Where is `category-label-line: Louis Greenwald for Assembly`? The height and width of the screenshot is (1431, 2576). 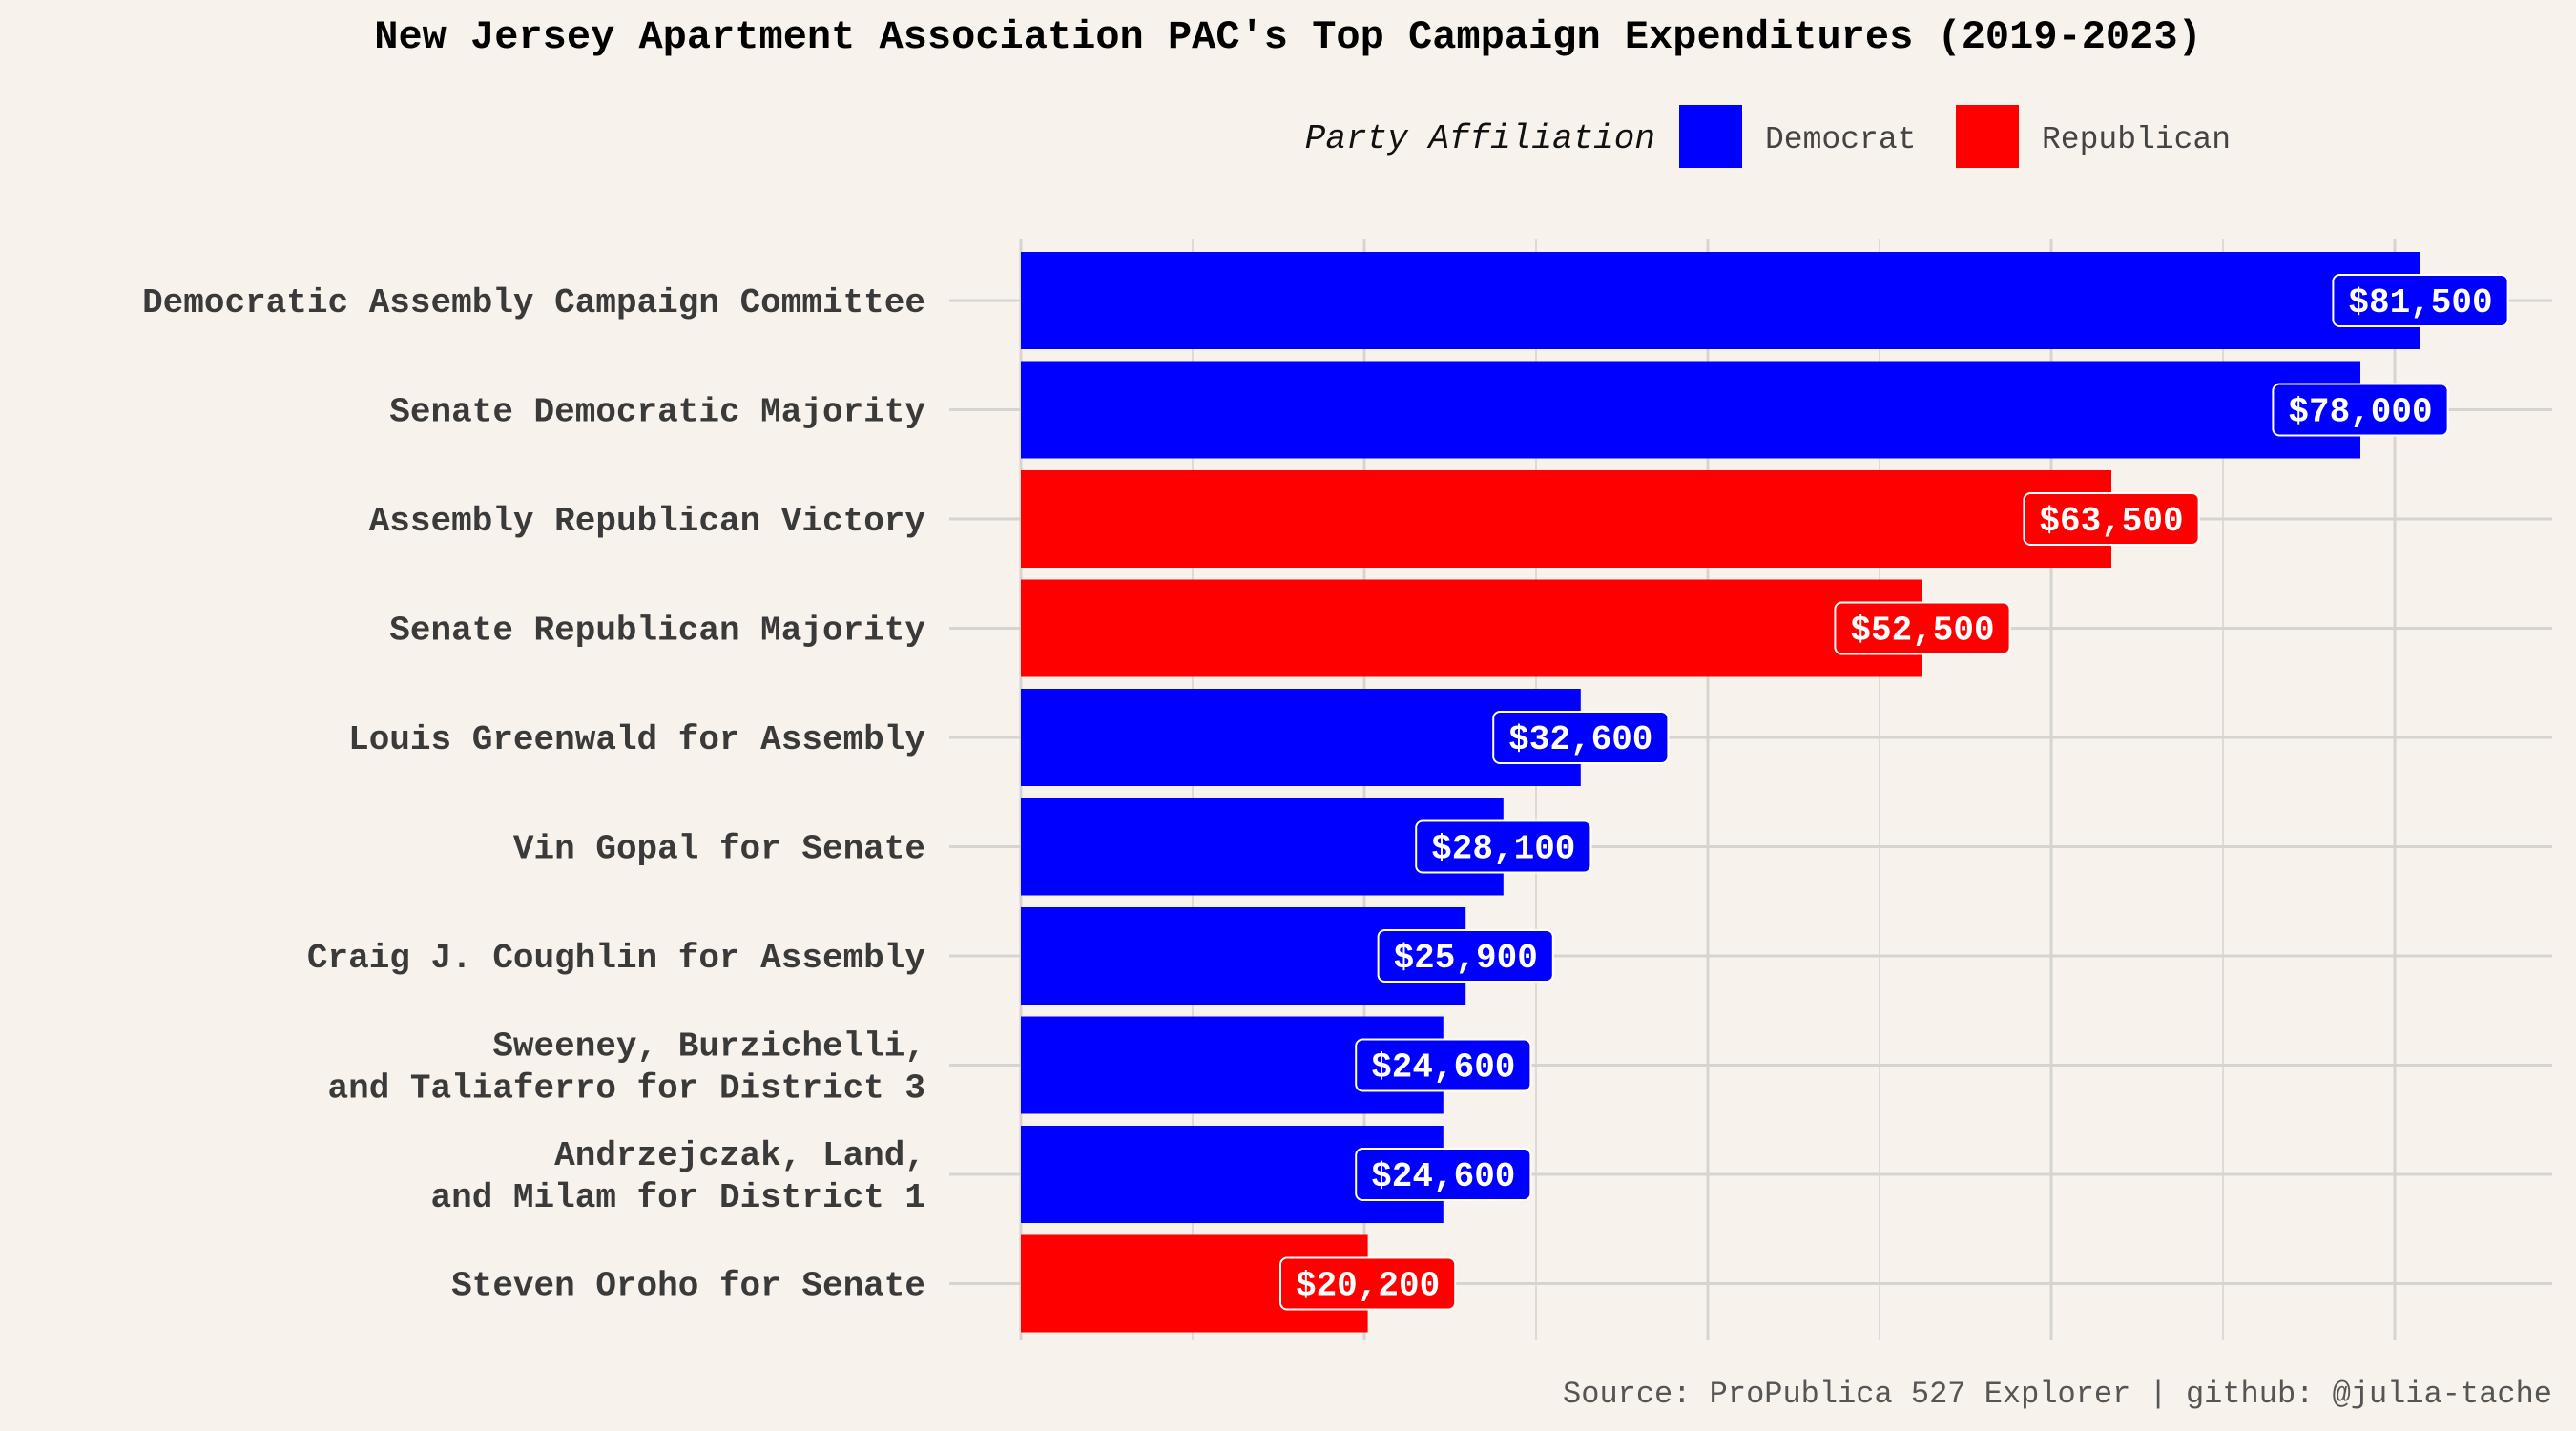 category-label-line: Louis Greenwald for Assembly is located at coordinates (636, 739).